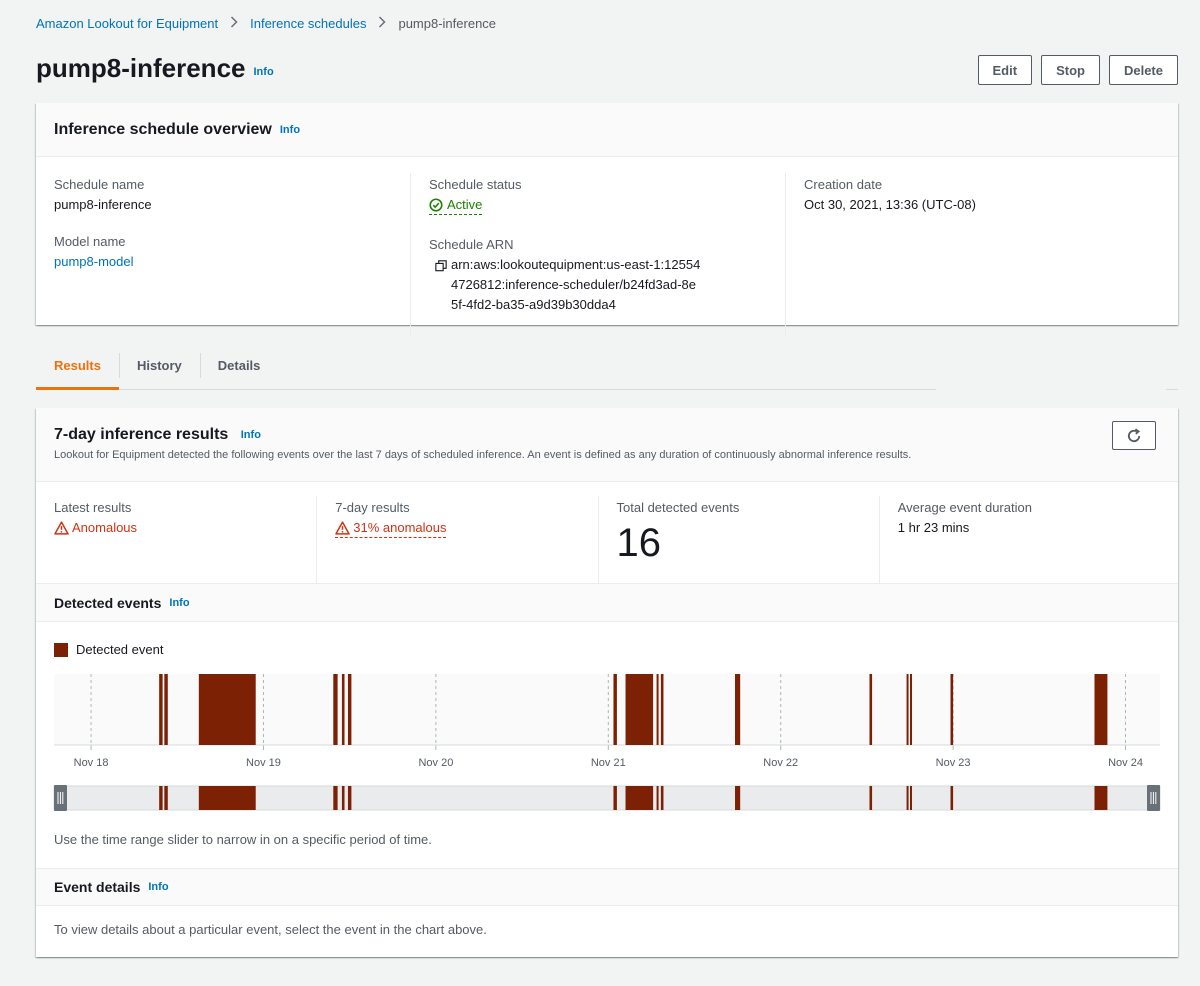 Image resolution: width=1200 pixels, height=986 pixels. Describe the element at coordinates (471, 244) in the screenshot. I see `schedule-arn-label: Schedule ARN` at that location.